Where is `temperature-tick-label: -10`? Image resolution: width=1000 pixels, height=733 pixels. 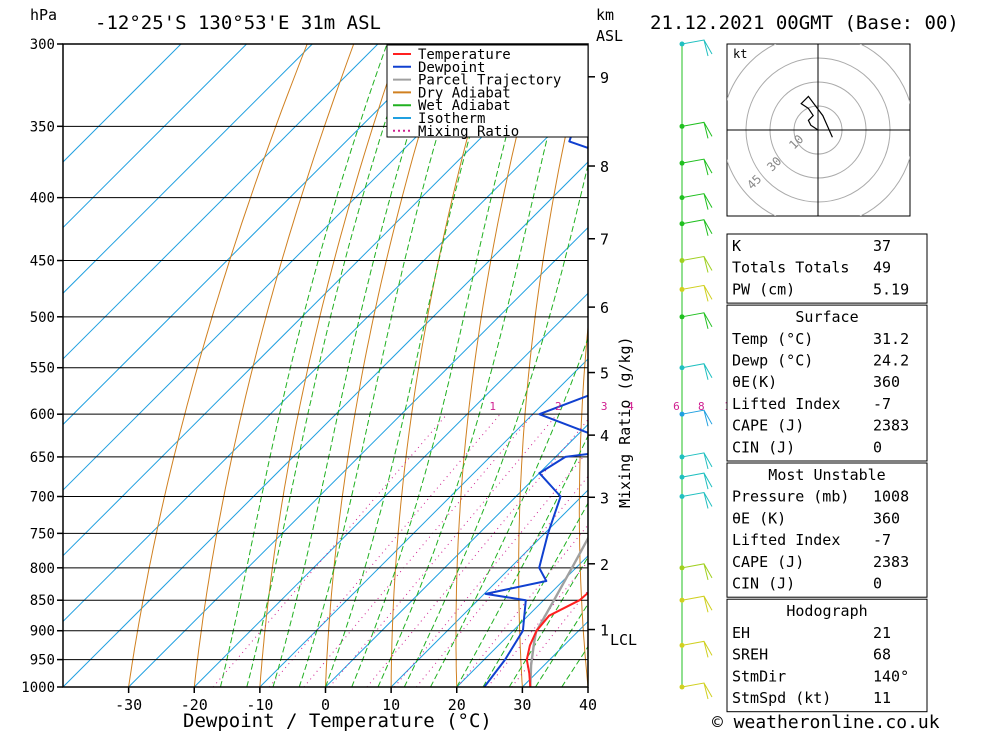 temperature-tick-label: -10 is located at coordinates (259, 705).